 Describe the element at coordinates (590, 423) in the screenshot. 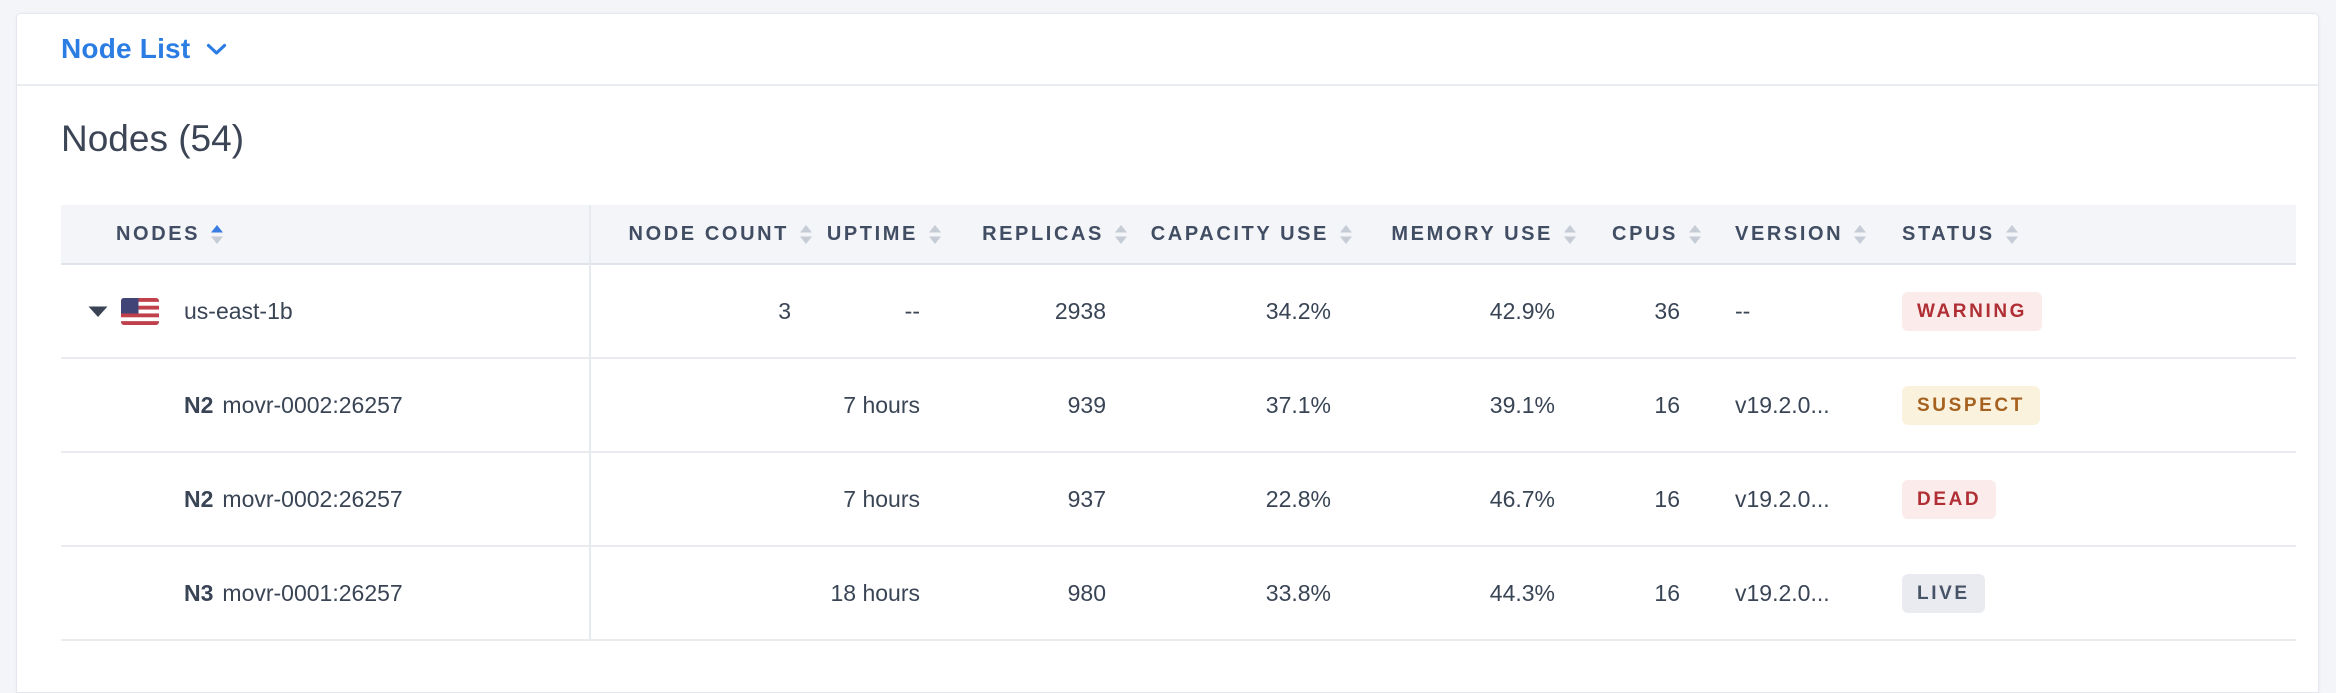

I see `column-divider` at that location.